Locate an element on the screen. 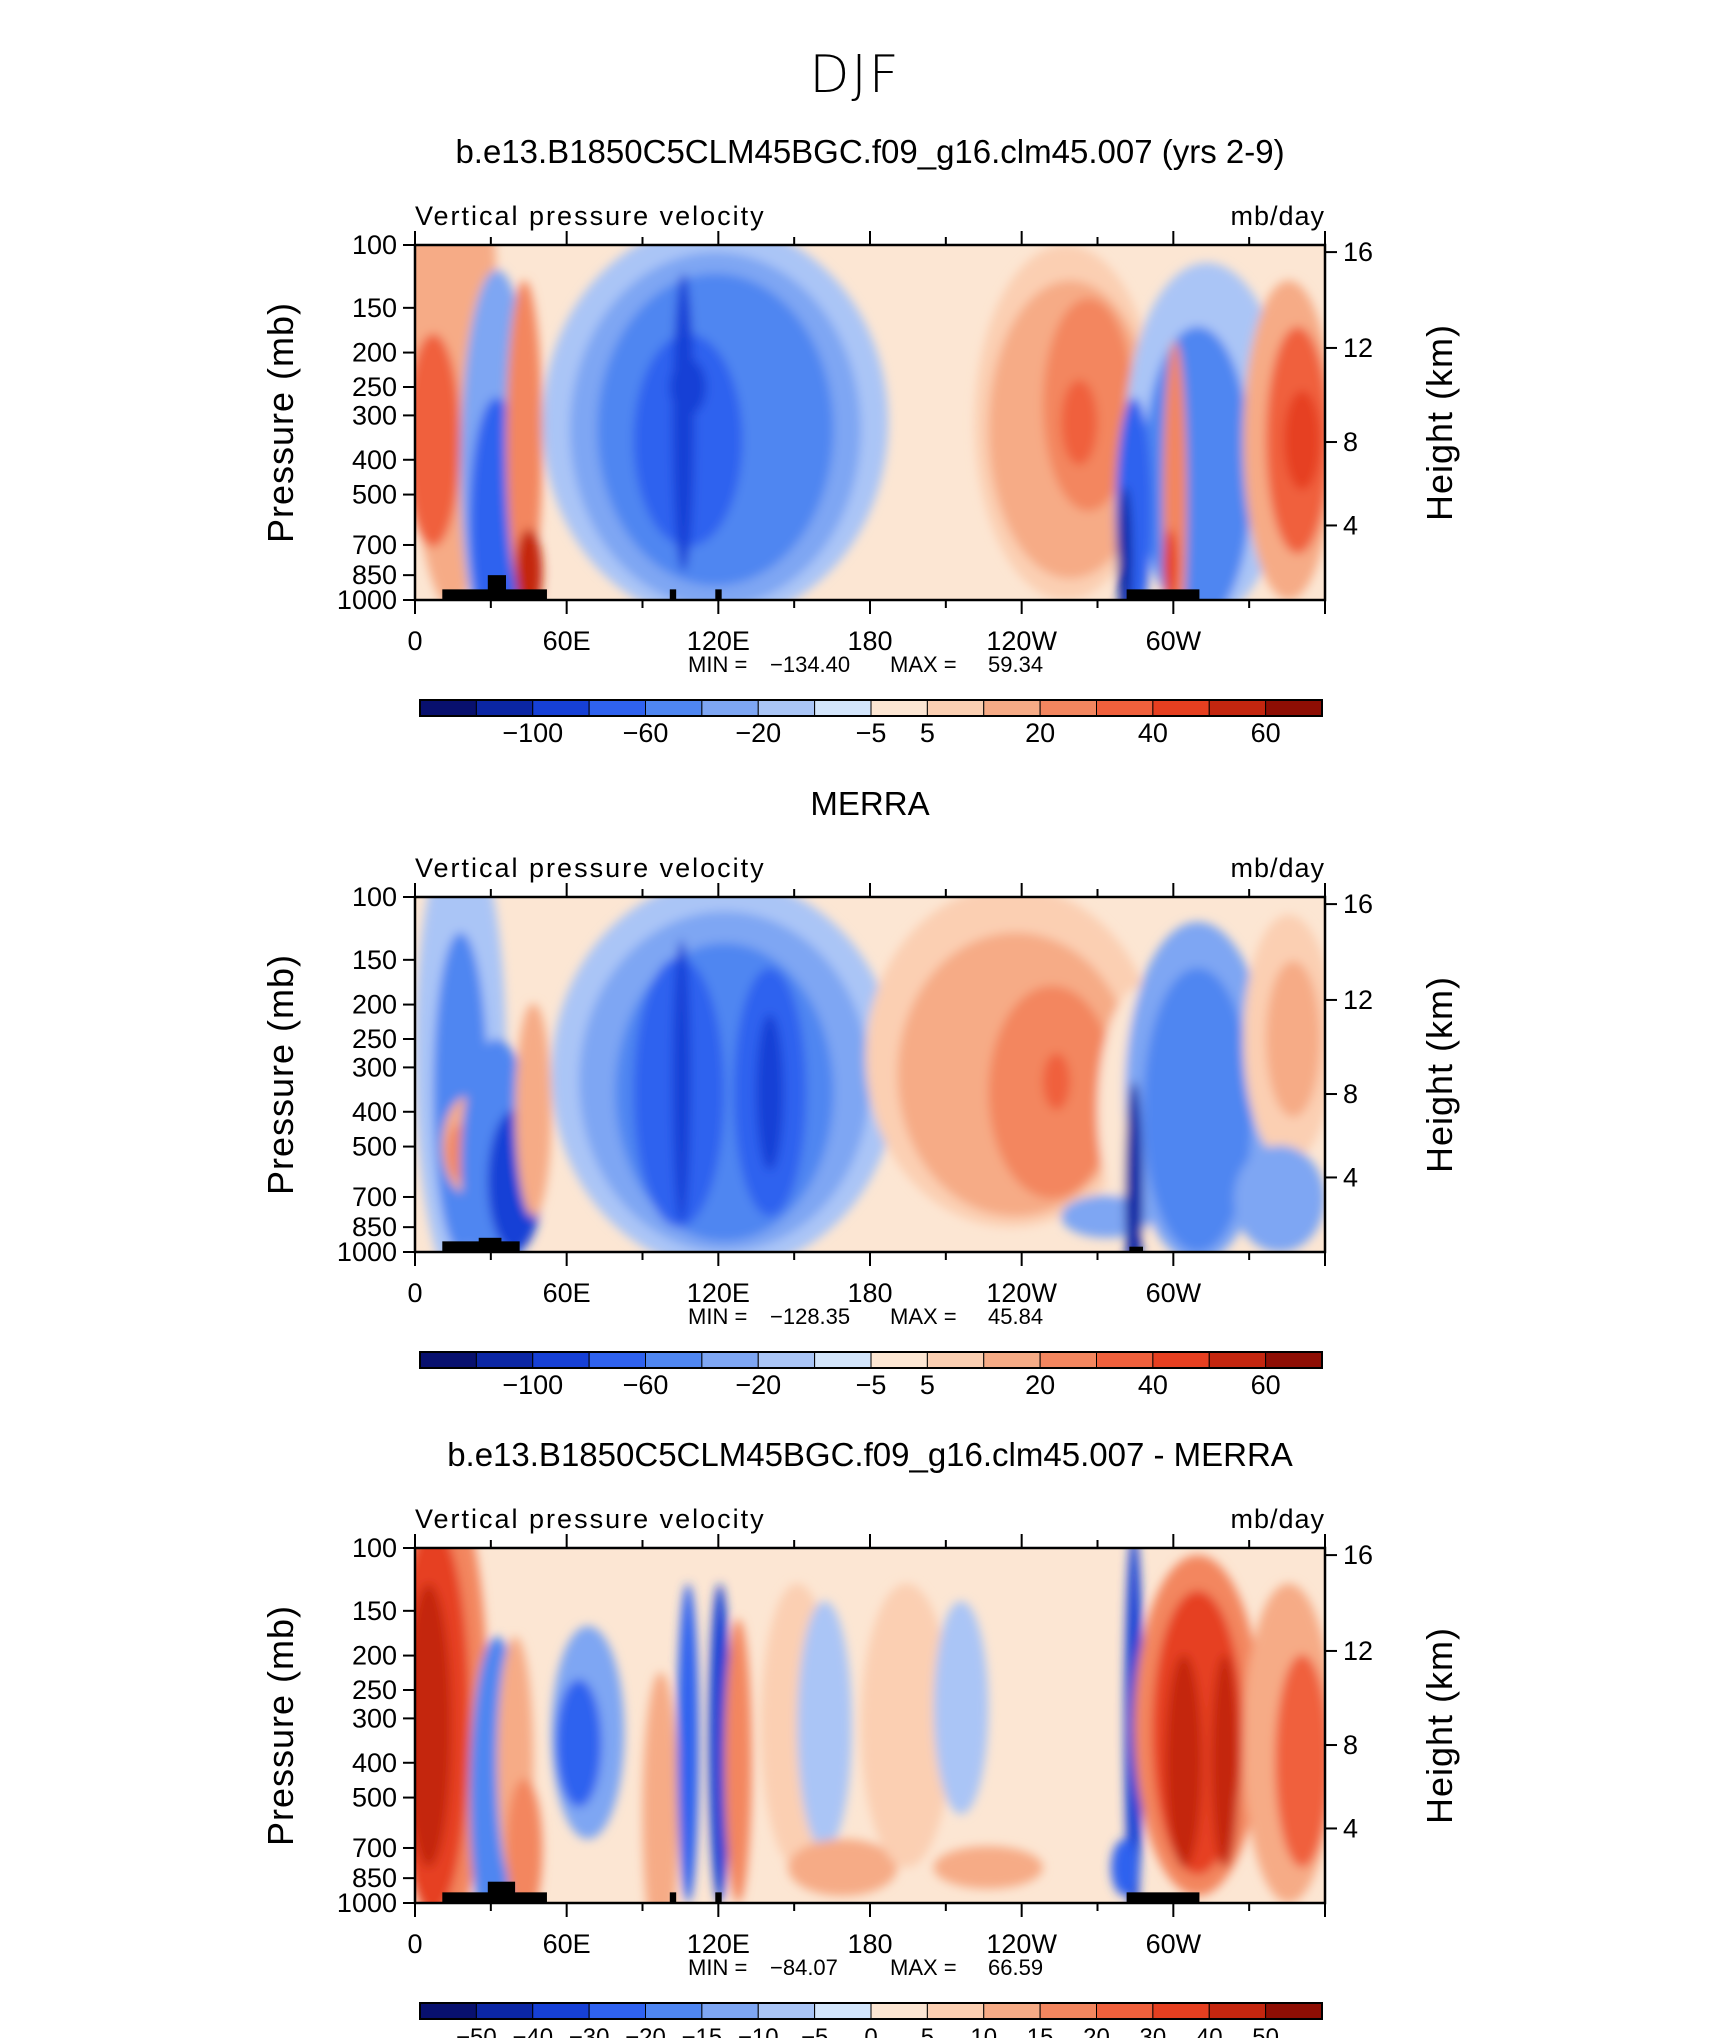  y2-axis-label: Height (km) is located at coordinates (1439, 422).